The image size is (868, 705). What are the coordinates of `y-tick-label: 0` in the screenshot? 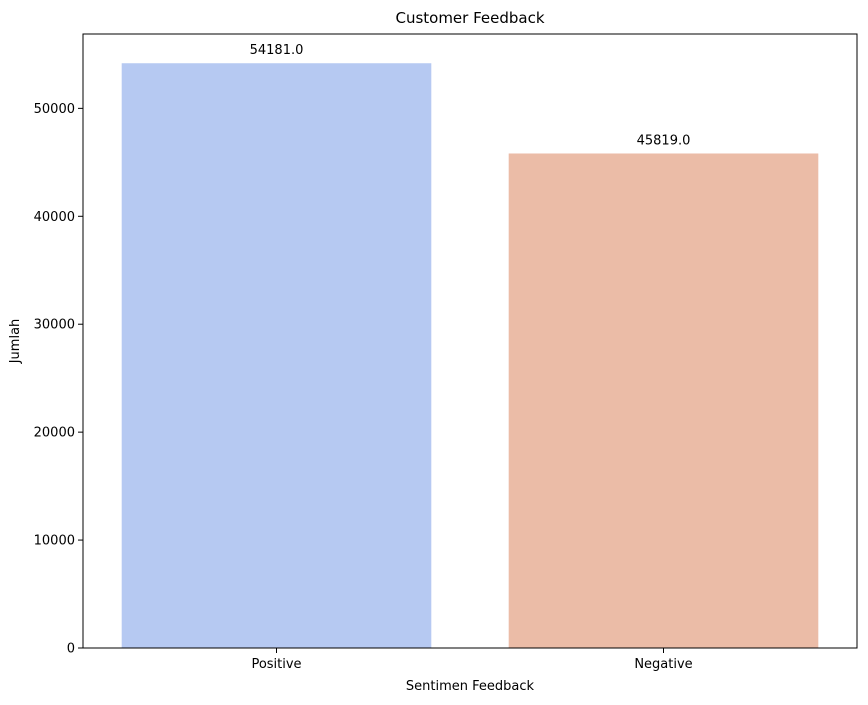 It's located at (71, 649).